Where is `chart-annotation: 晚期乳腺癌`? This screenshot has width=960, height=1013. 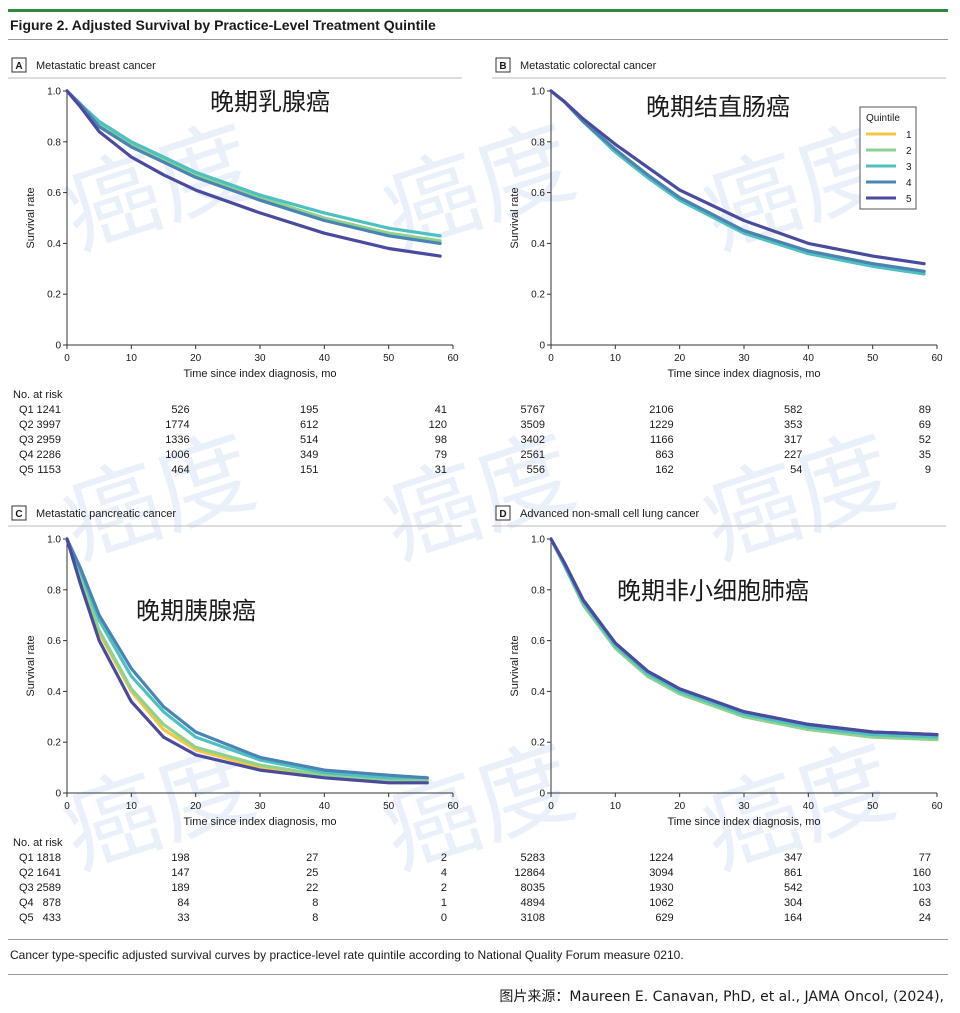 chart-annotation: 晚期乳腺癌 is located at coordinates (270, 102).